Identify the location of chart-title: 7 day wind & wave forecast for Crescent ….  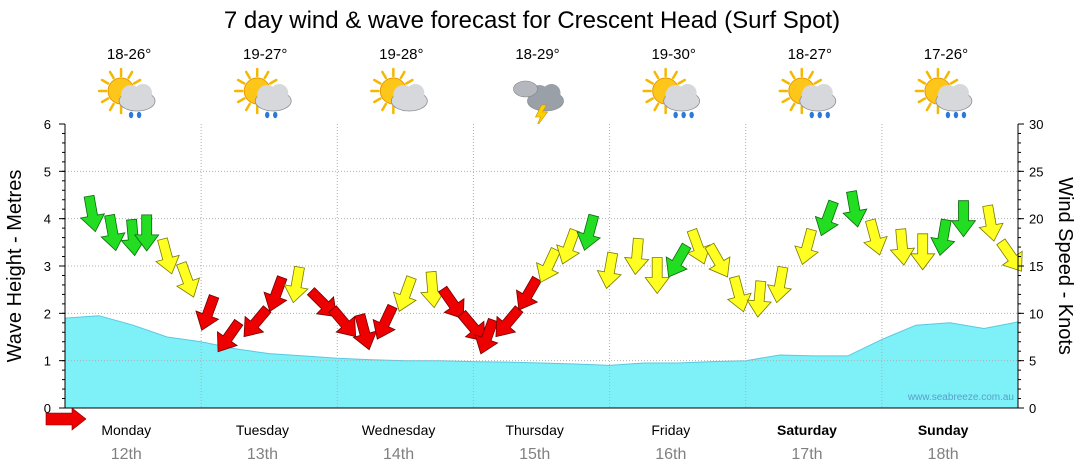
(532, 20).